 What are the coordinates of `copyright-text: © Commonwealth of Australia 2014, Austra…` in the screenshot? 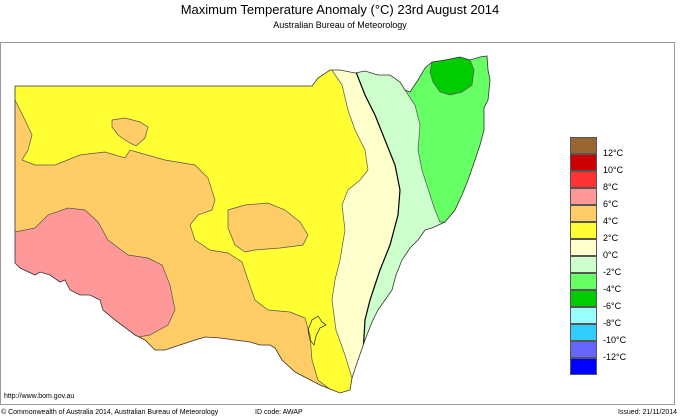 It's located at (110, 412).